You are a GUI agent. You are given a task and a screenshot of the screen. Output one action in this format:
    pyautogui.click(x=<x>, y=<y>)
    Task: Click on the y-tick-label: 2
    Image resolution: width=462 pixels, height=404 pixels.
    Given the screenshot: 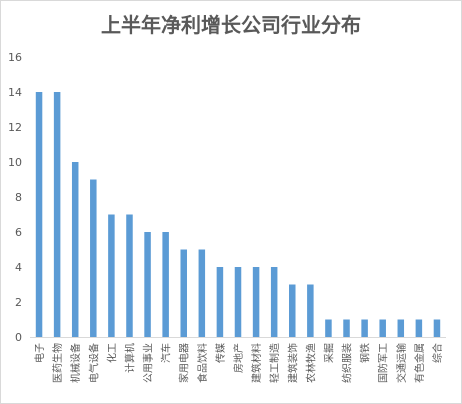 What is the action you would take?
    pyautogui.click(x=18, y=302)
    